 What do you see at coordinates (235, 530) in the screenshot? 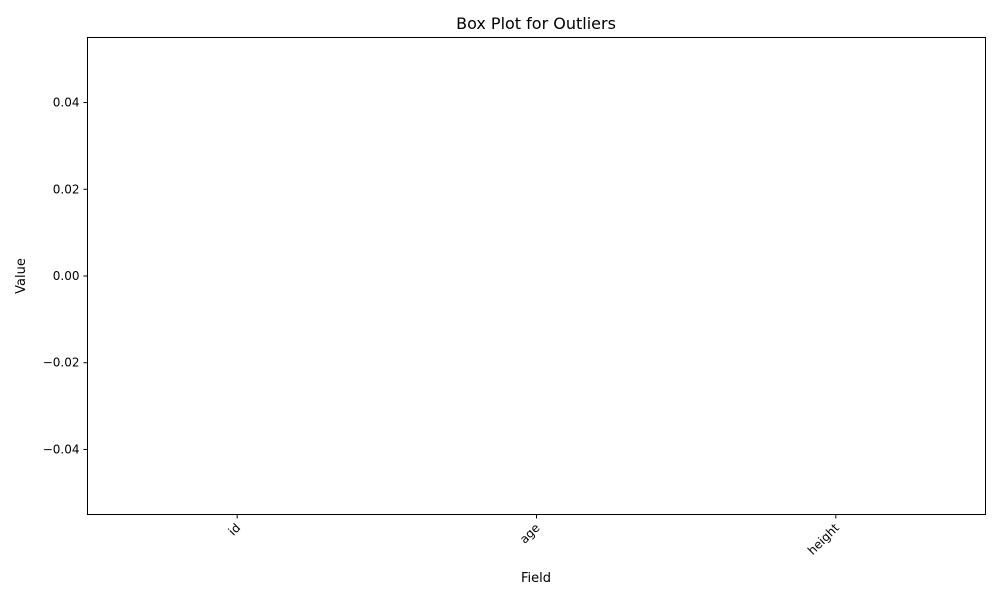
I see `x-tick-label: id` at bounding box center [235, 530].